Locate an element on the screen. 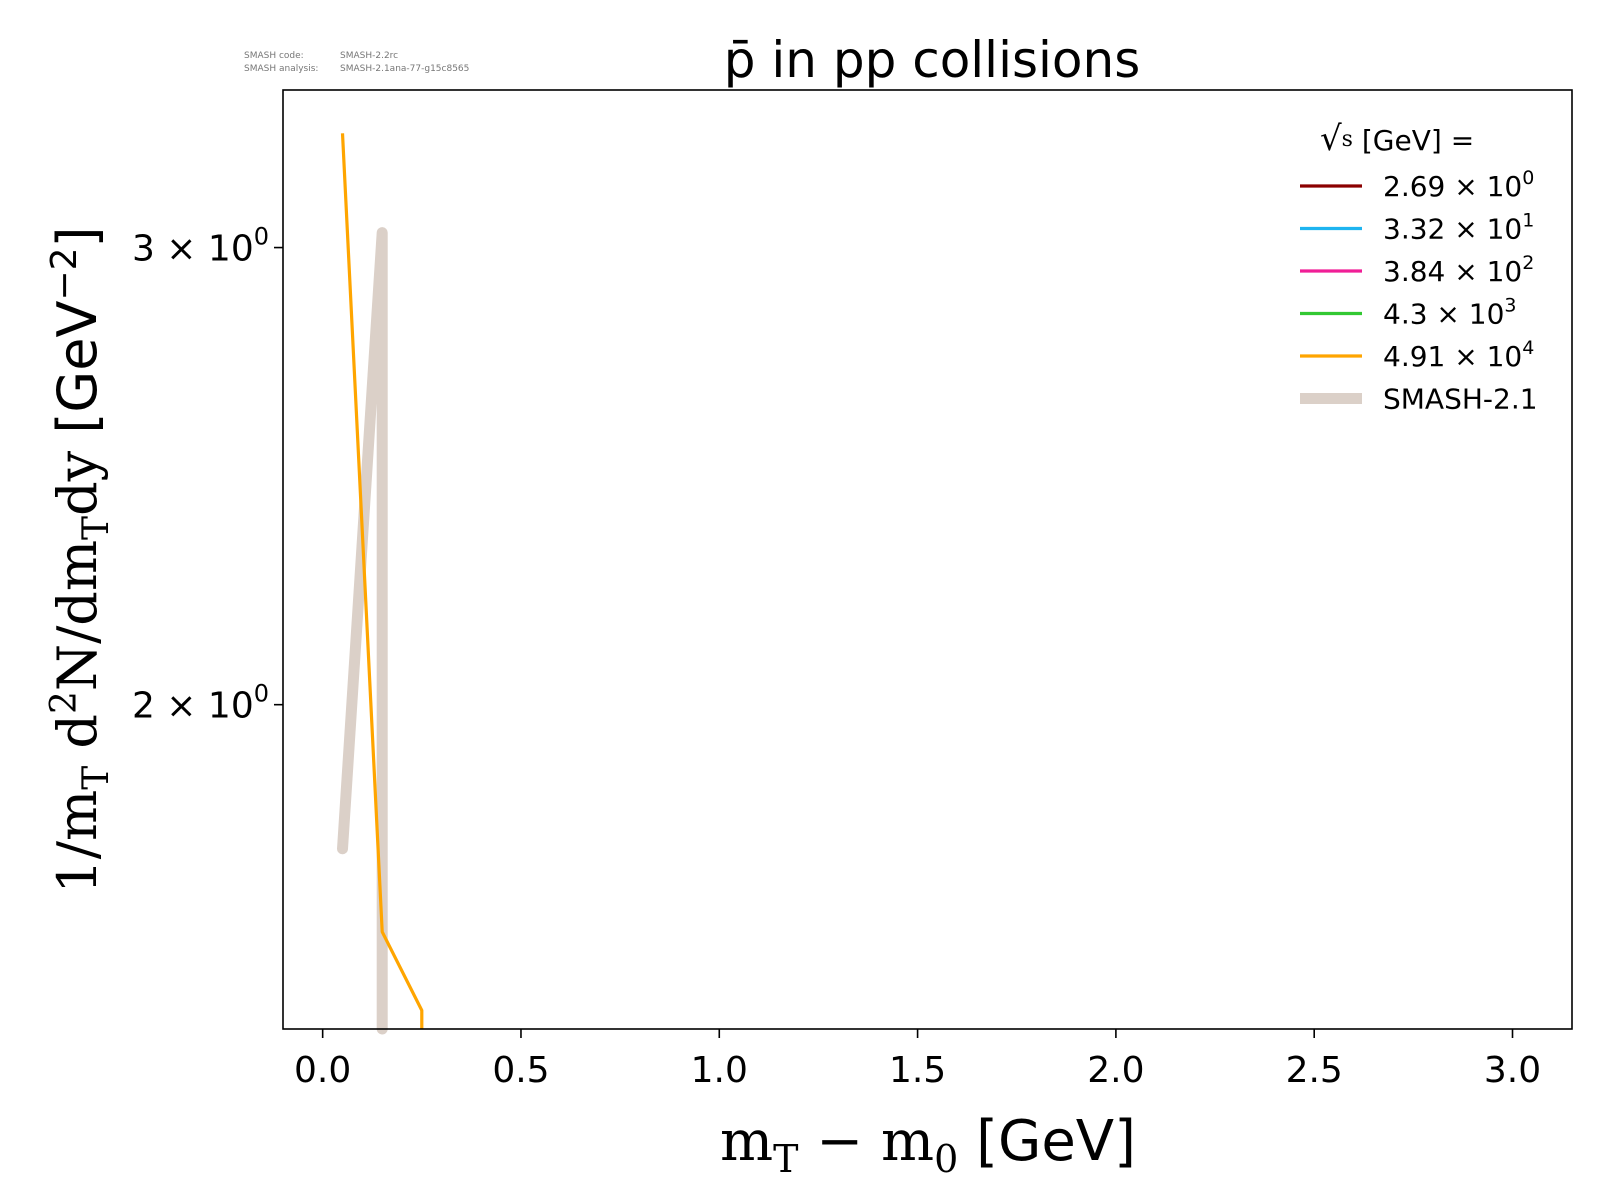 This screenshot has height=1200, width=1600. x-tick-label: 1.0 is located at coordinates (719, 1070).